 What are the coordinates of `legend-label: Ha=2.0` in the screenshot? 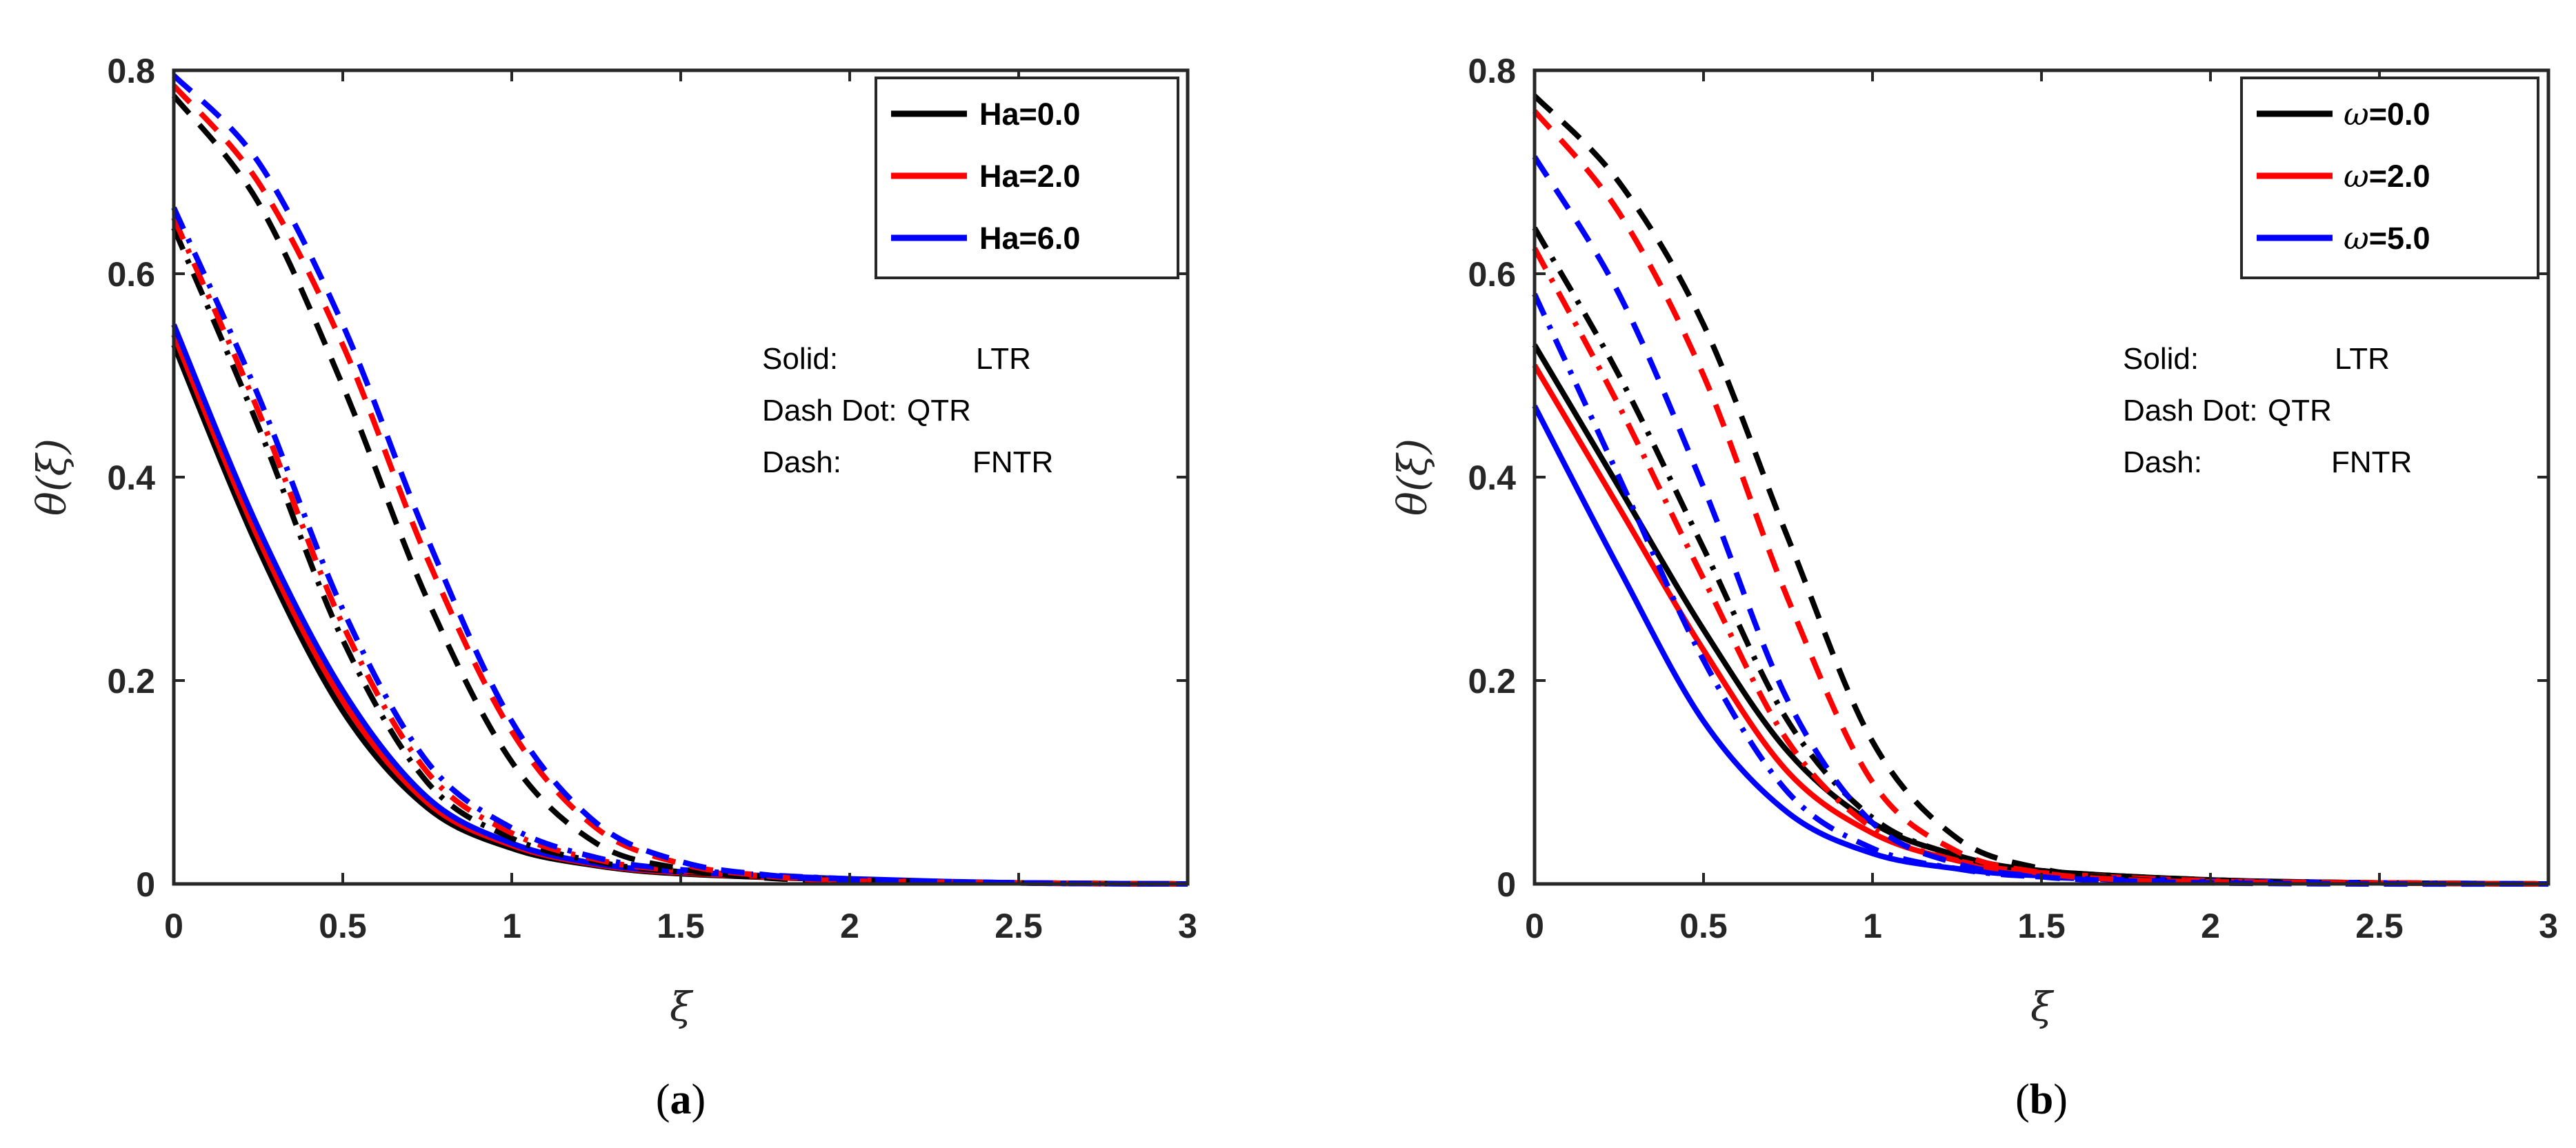 It's located at (1029, 176).